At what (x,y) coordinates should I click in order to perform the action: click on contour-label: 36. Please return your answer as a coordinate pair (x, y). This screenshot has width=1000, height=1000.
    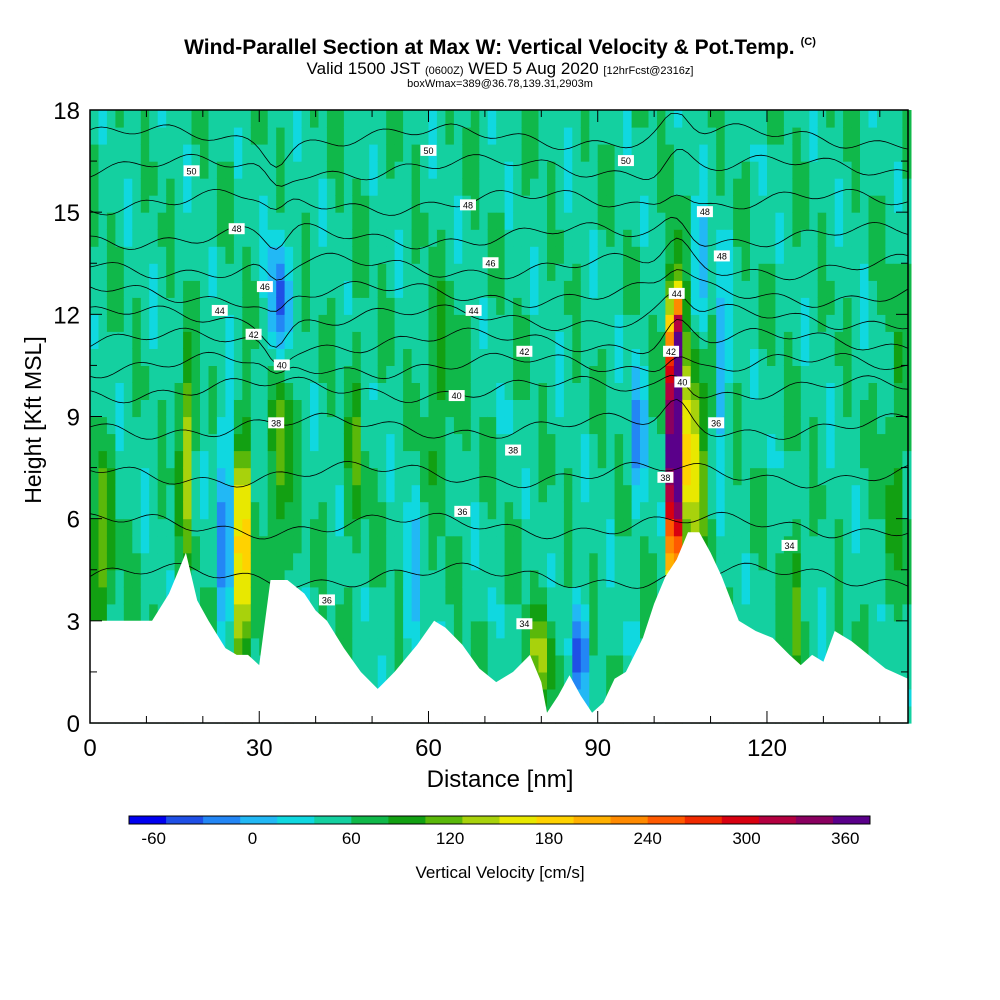
    Looking at the image, I should click on (326, 600).